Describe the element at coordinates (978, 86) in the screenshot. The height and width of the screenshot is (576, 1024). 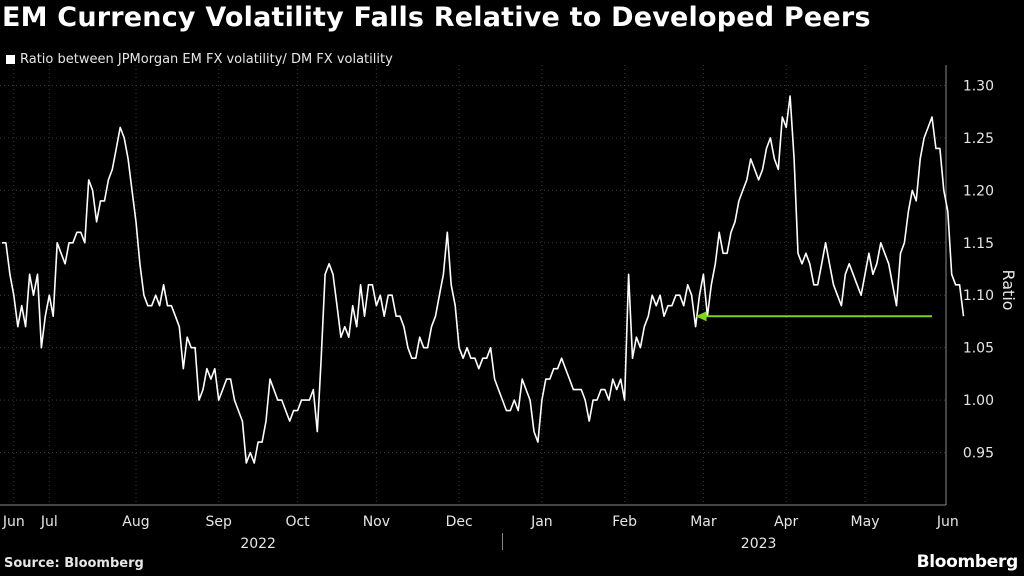
I see `y-tick-label: 1.30` at that location.